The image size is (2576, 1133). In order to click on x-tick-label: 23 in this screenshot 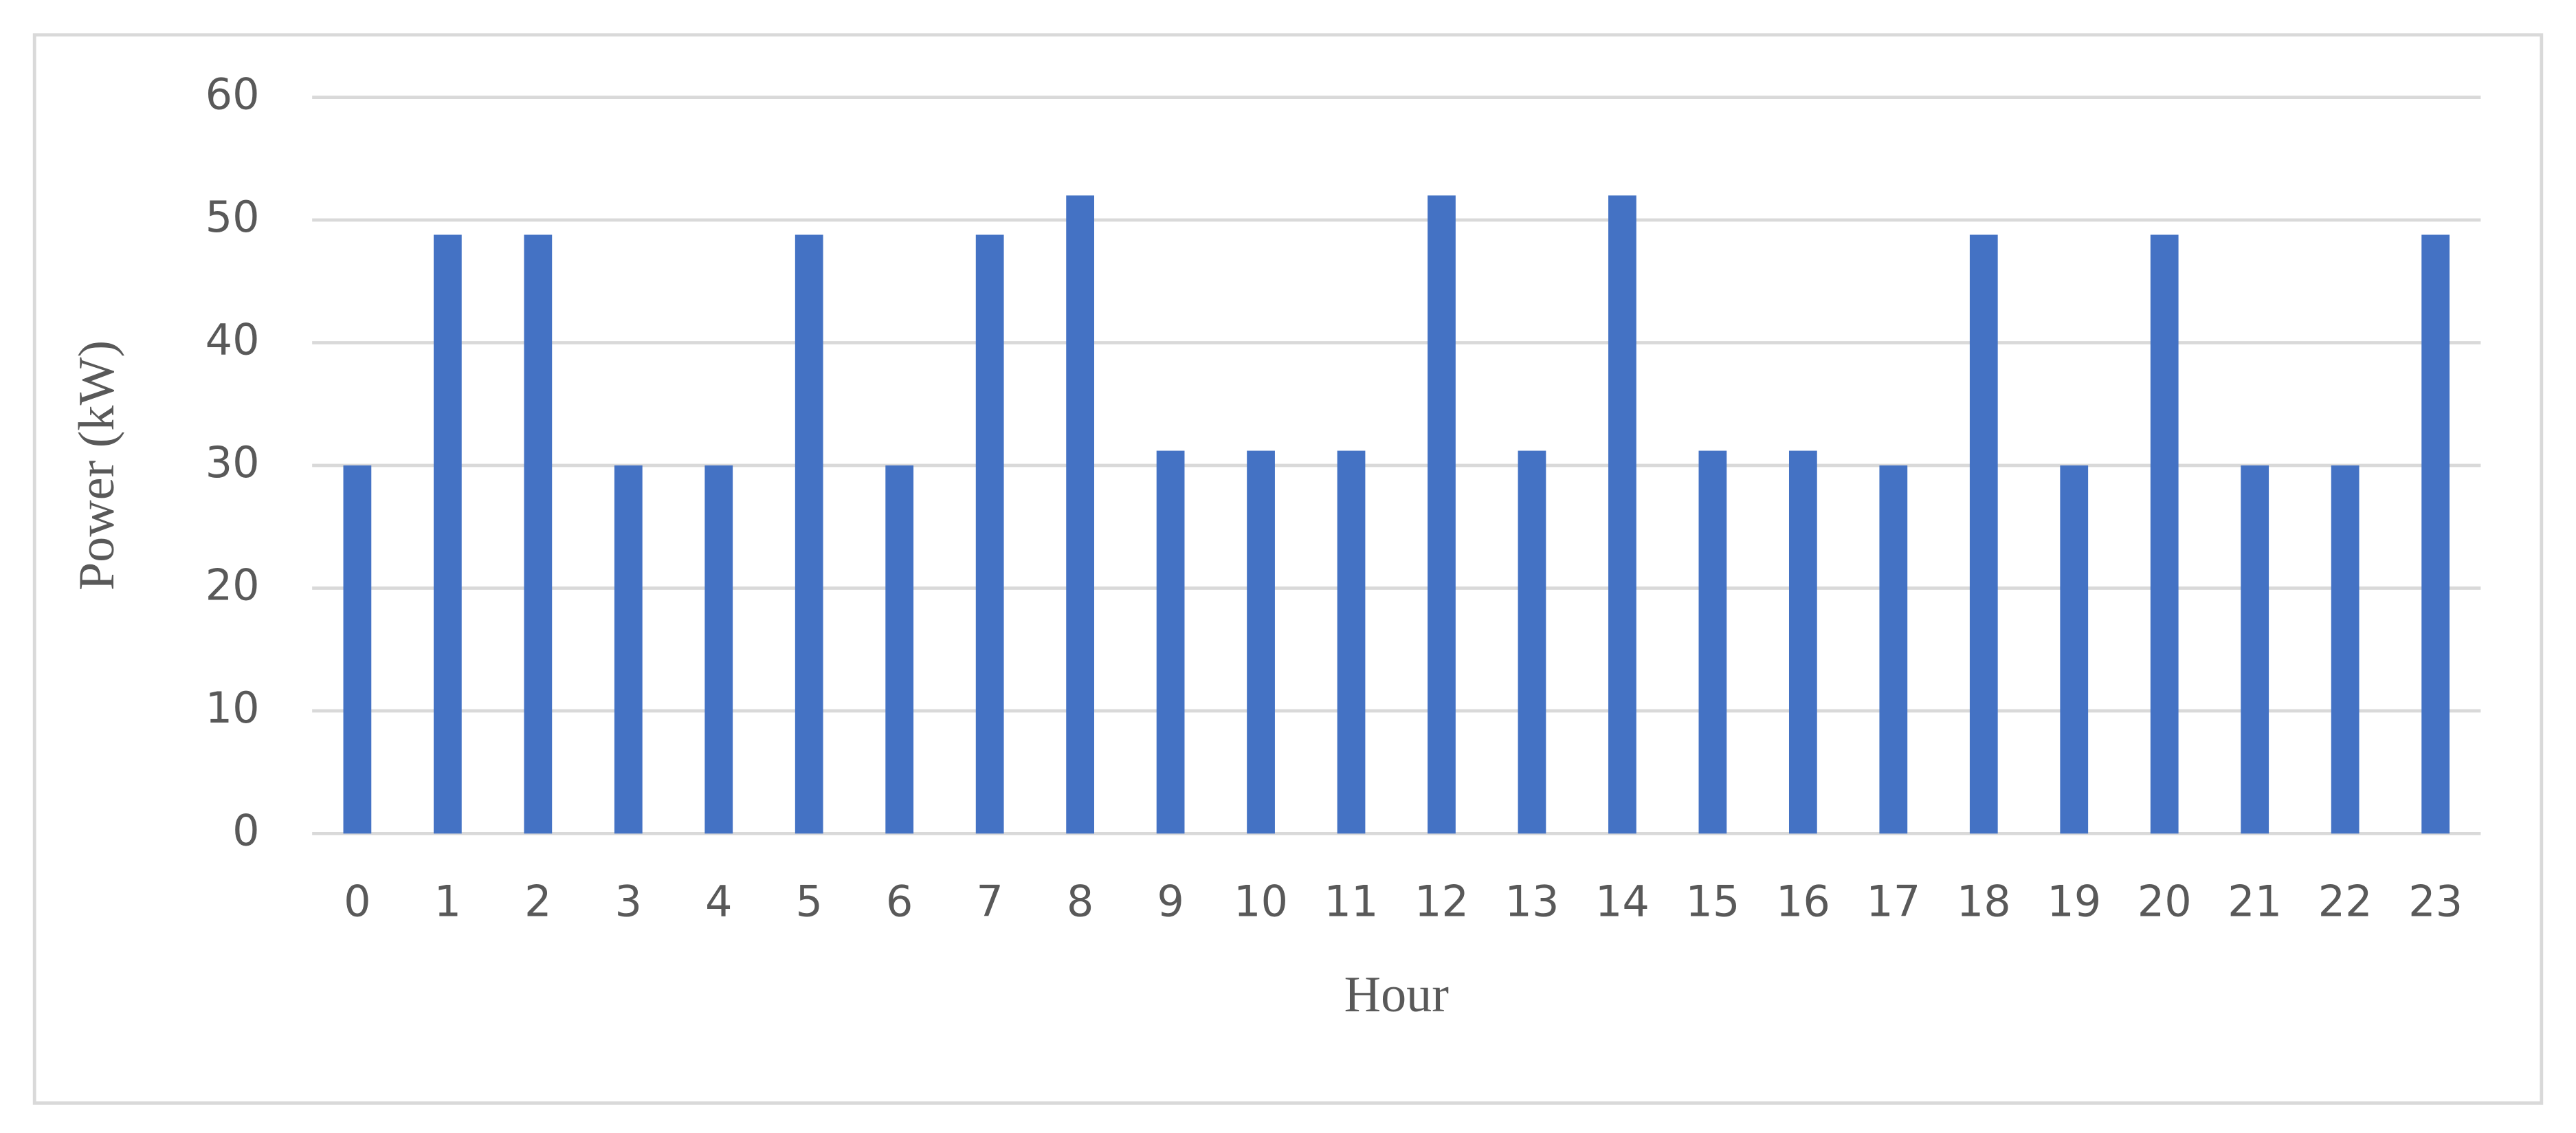, I will do `click(2435, 901)`.